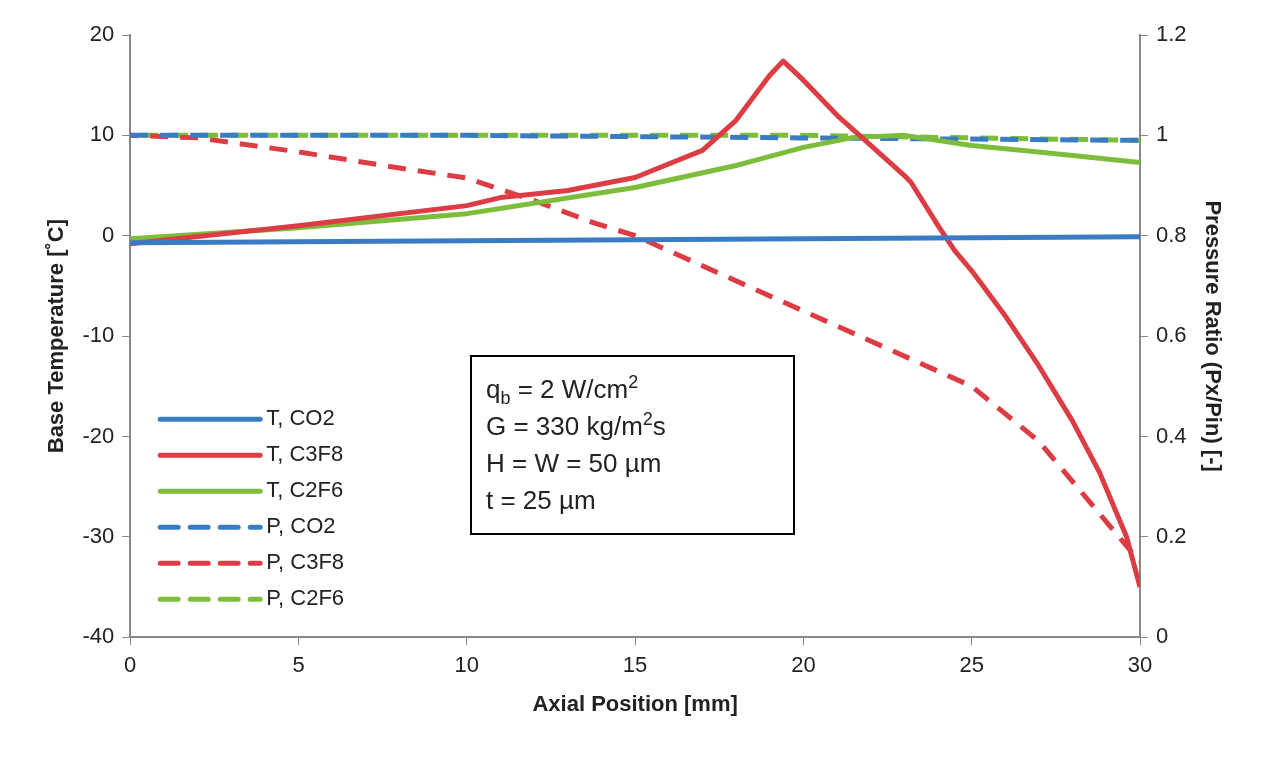 The height and width of the screenshot is (762, 1269). I want to click on annotation: t = 25 µm, so click(541, 500).